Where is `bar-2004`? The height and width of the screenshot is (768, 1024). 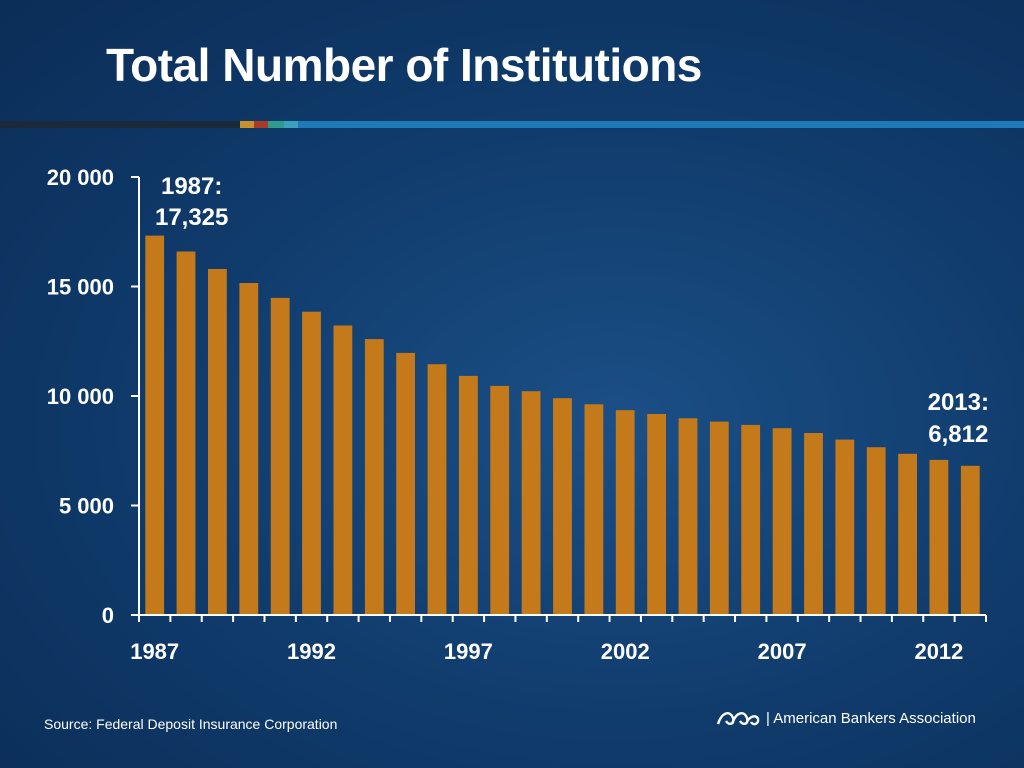 bar-2004 is located at coordinates (688, 516).